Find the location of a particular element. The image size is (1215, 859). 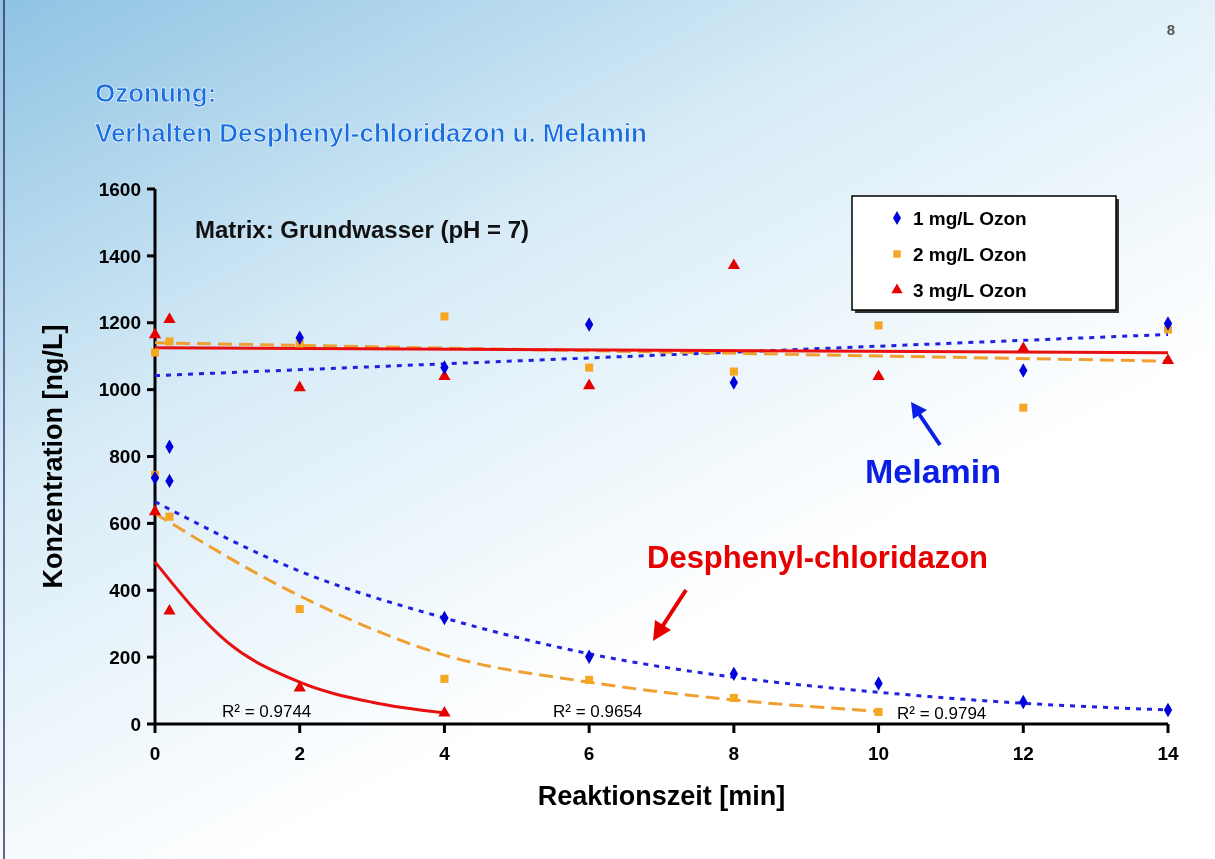

y-tick-label: 600 is located at coordinates (125, 524).